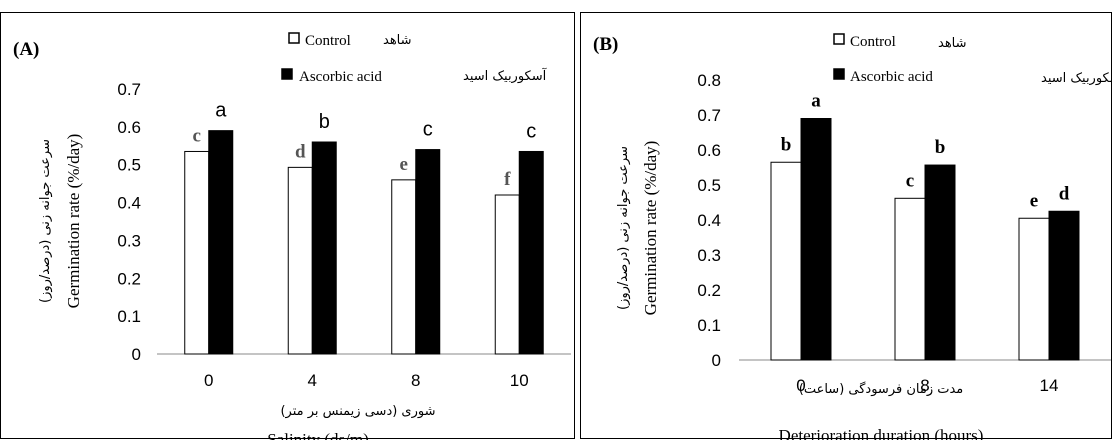 The image size is (1112, 440). Describe the element at coordinates (287, 74) in the screenshot. I see `chart-a-legend-swatch-ascorbic` at that location.